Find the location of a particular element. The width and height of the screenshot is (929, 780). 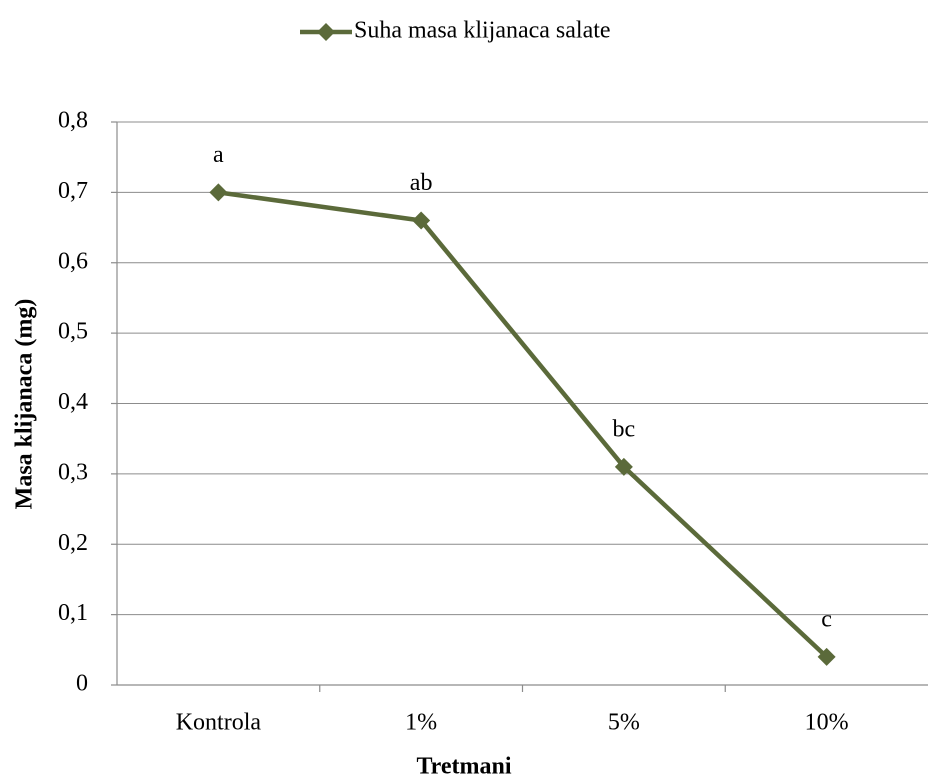

y-tick-label: 0,3 is located at coordinates (73, 472).